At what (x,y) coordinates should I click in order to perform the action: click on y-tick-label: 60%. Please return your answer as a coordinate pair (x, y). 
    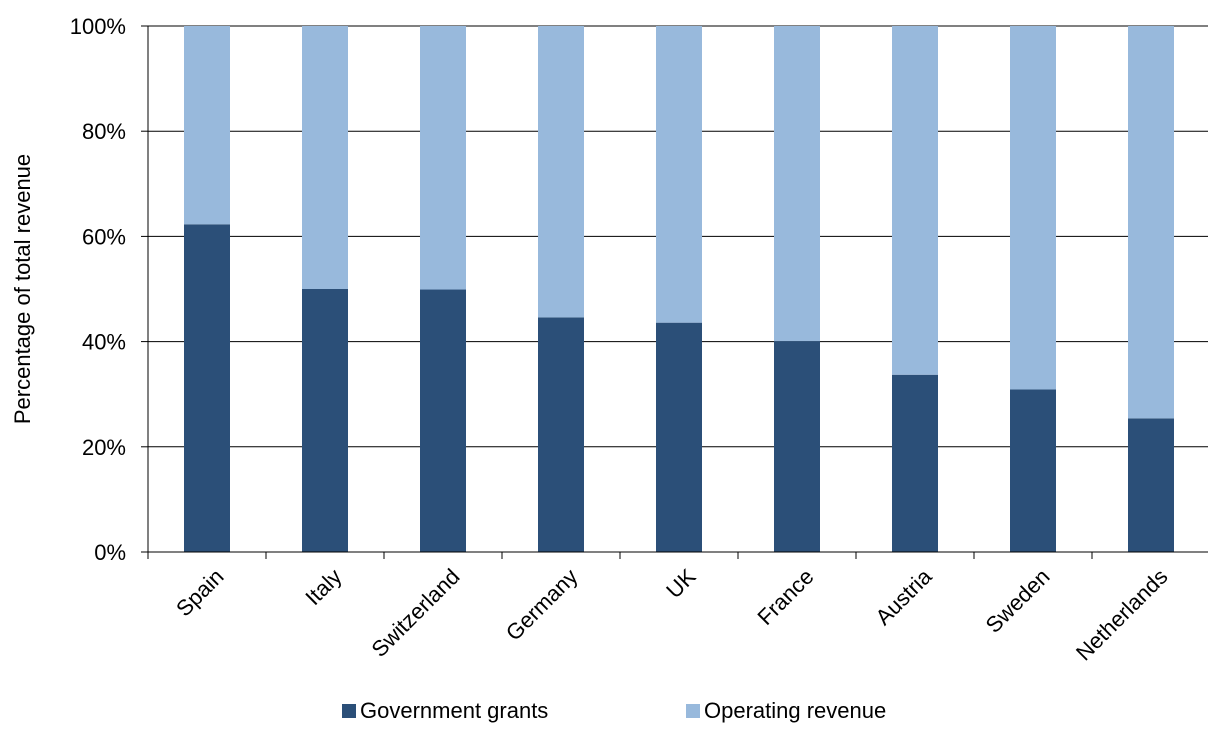
    Looking at the image, I should click on (104, 236).